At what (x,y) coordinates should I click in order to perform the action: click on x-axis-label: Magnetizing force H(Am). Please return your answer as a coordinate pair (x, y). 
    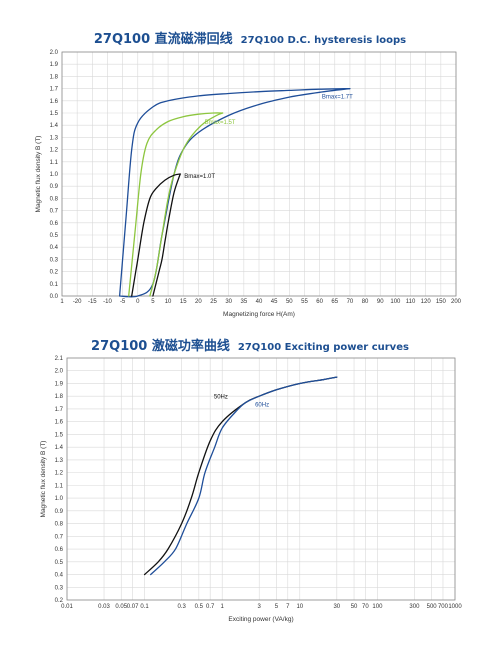
    Looking at the image, I should click on (259, 314).